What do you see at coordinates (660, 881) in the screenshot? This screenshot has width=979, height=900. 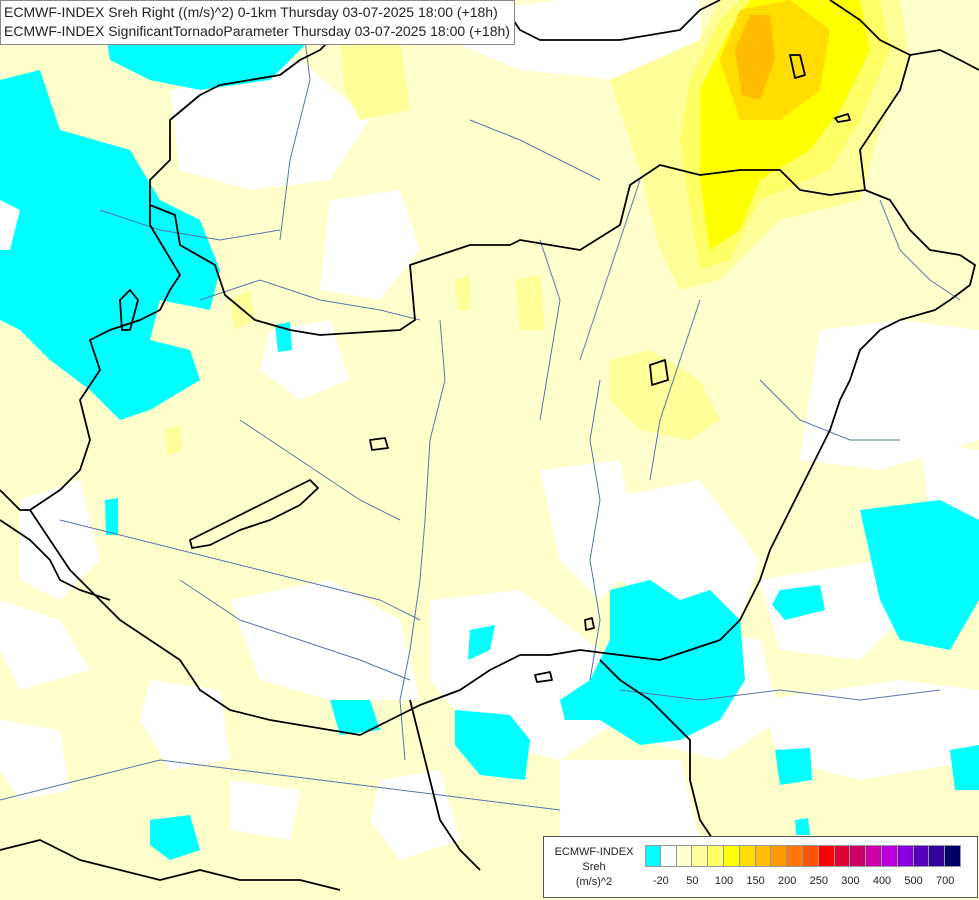 I see `legend-tick-label: -20` at bounding box center [660, 881].